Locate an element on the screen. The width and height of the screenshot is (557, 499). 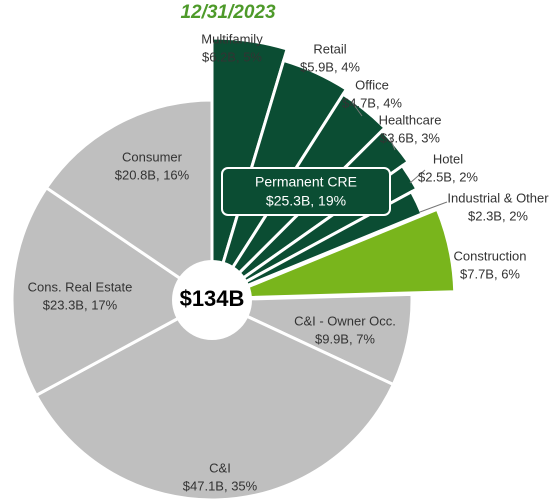
slice-label: Retail is located at coordinates (329, 48).